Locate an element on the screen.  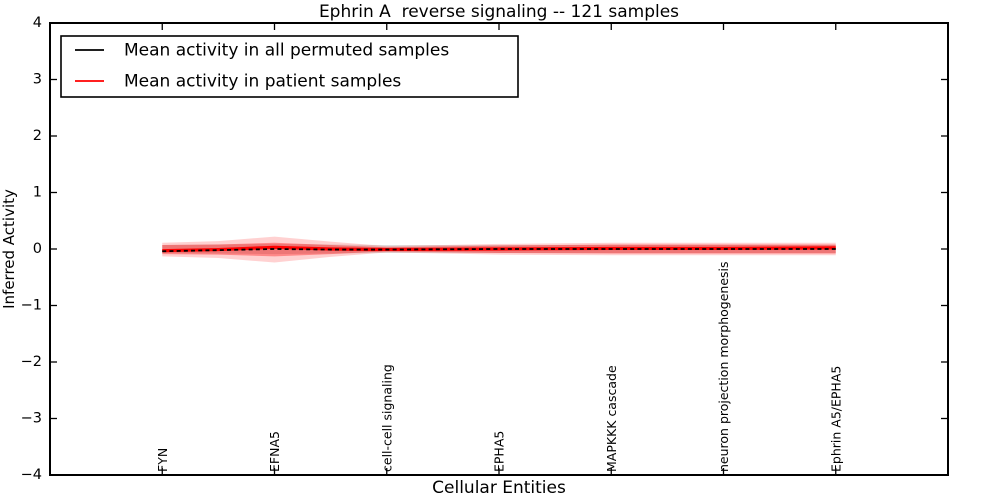
series-line-permuted is located at coordinates (499, 250).